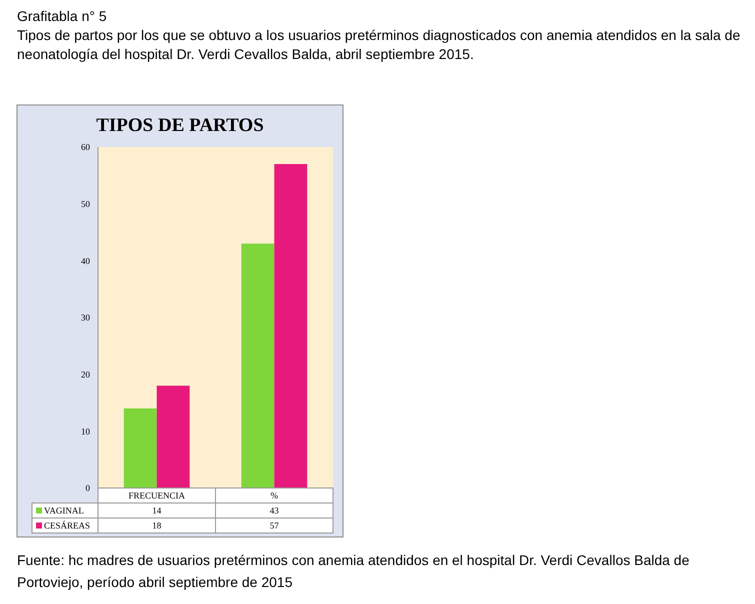 This screenshot has height=604, width=755. I want to click on x-tick-label: FRECUENCIA, so click(157, 495).